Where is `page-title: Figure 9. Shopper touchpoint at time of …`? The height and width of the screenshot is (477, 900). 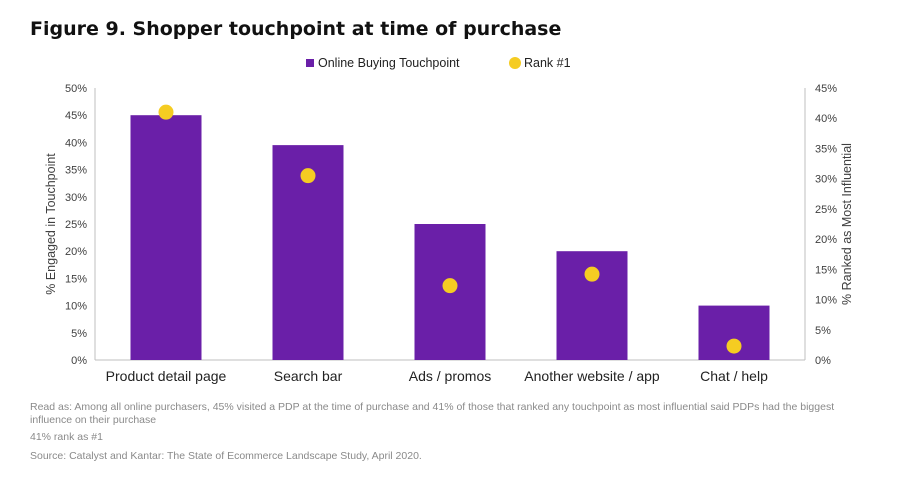
page-title: Figure 9. Shopper touchpoint at time of … is located at coordinates (296, 29).